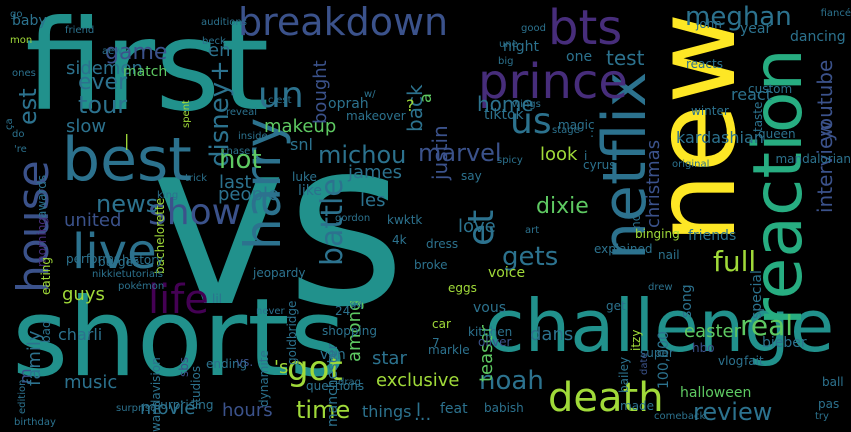  I want to click on word-116: oliver, so click(495, 342).